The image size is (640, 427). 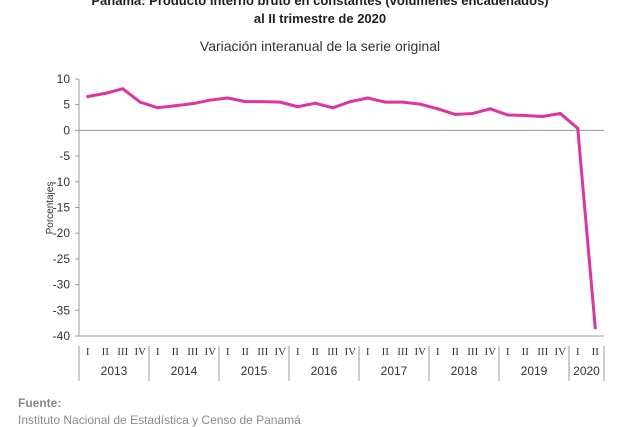 What do you see at coordinates (184, 371) in the screenshot?
I see `x-year-label: 2014` at bounding box center [184, 371].